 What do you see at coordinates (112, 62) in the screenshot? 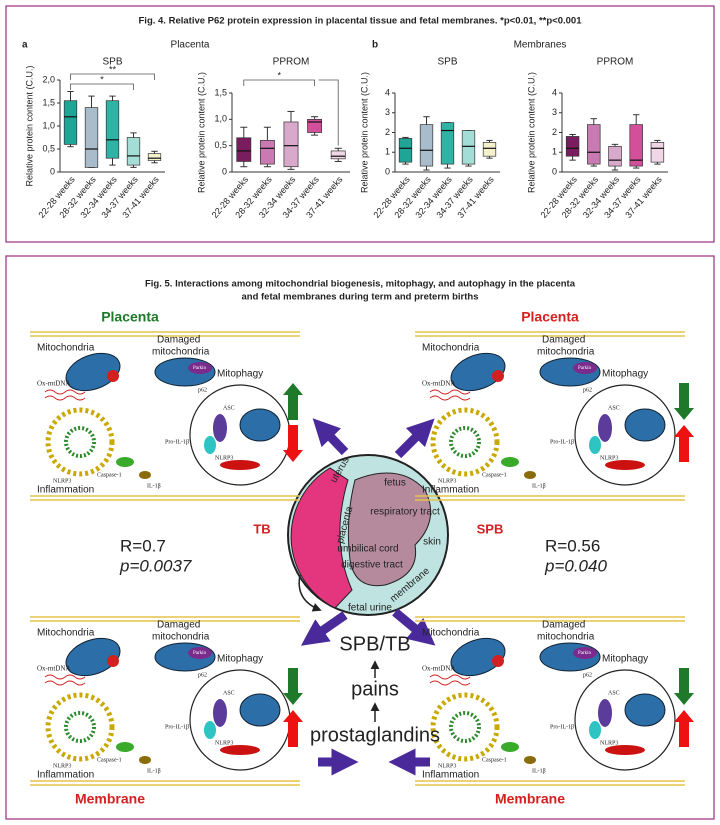
I see `chart-title: SPB` at bounding box center [112, 62].